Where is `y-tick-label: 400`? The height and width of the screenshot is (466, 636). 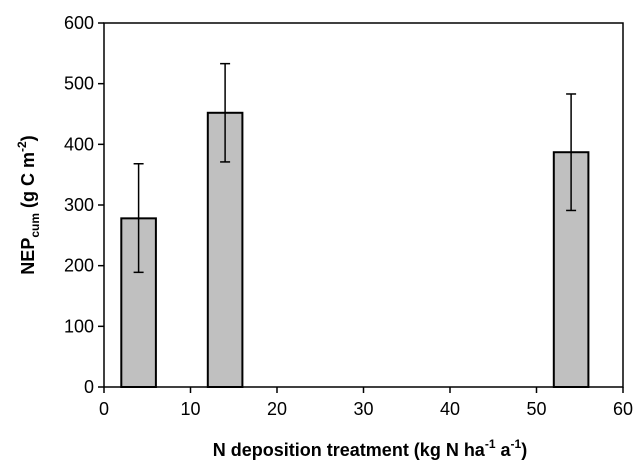
y-tick-label: 400 is located at coordinates (79, 144).